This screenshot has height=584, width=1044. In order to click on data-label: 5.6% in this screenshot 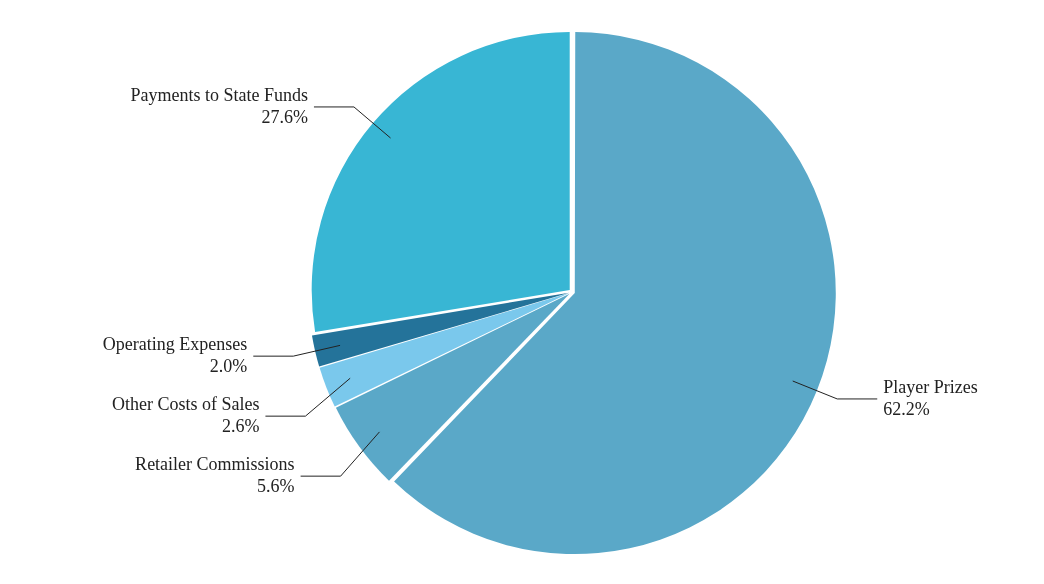, I will do `click(276, 485)`.